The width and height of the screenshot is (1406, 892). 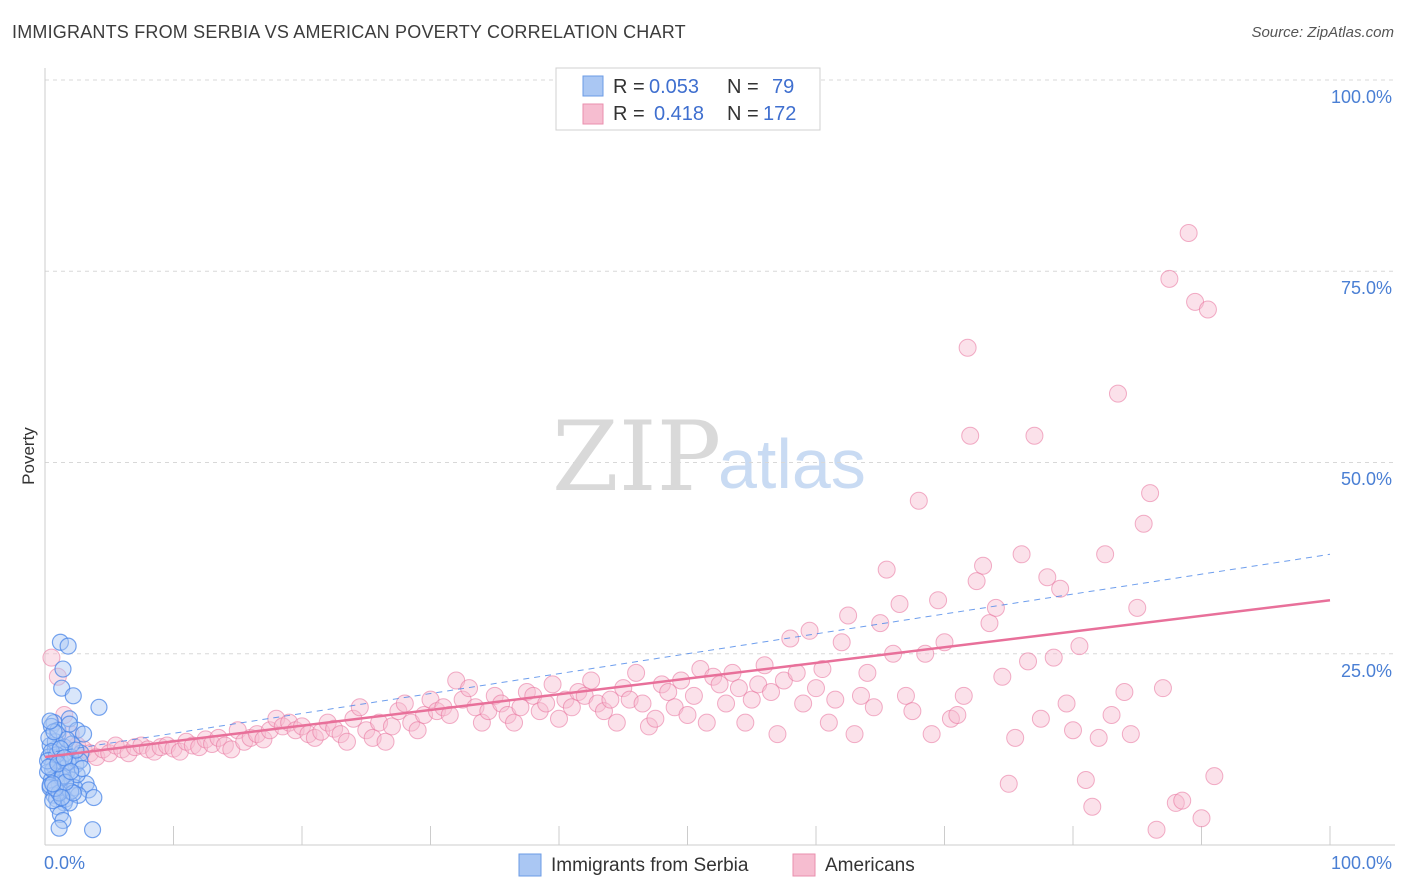 I want to click on legend-r-label-2: R =, so click(x=629, y=114).